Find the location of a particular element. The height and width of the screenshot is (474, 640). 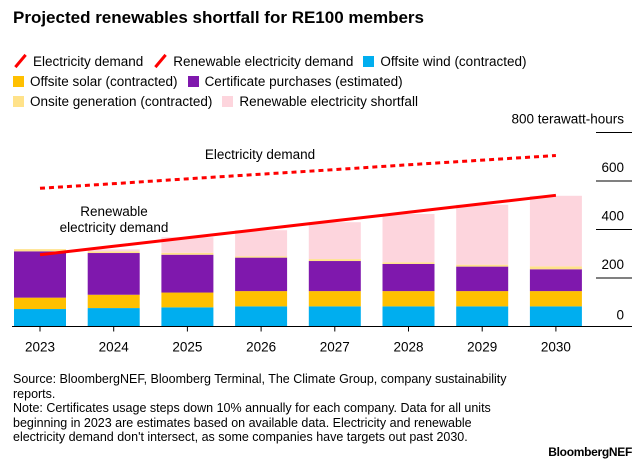

legend-item: Electricity demand is located at coordinates (78, 62).